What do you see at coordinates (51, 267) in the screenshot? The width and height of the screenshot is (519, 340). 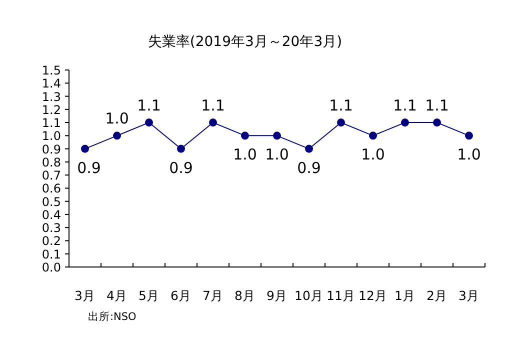 I see `y-tick-label: 0.0` at bounding box center [51, 267].